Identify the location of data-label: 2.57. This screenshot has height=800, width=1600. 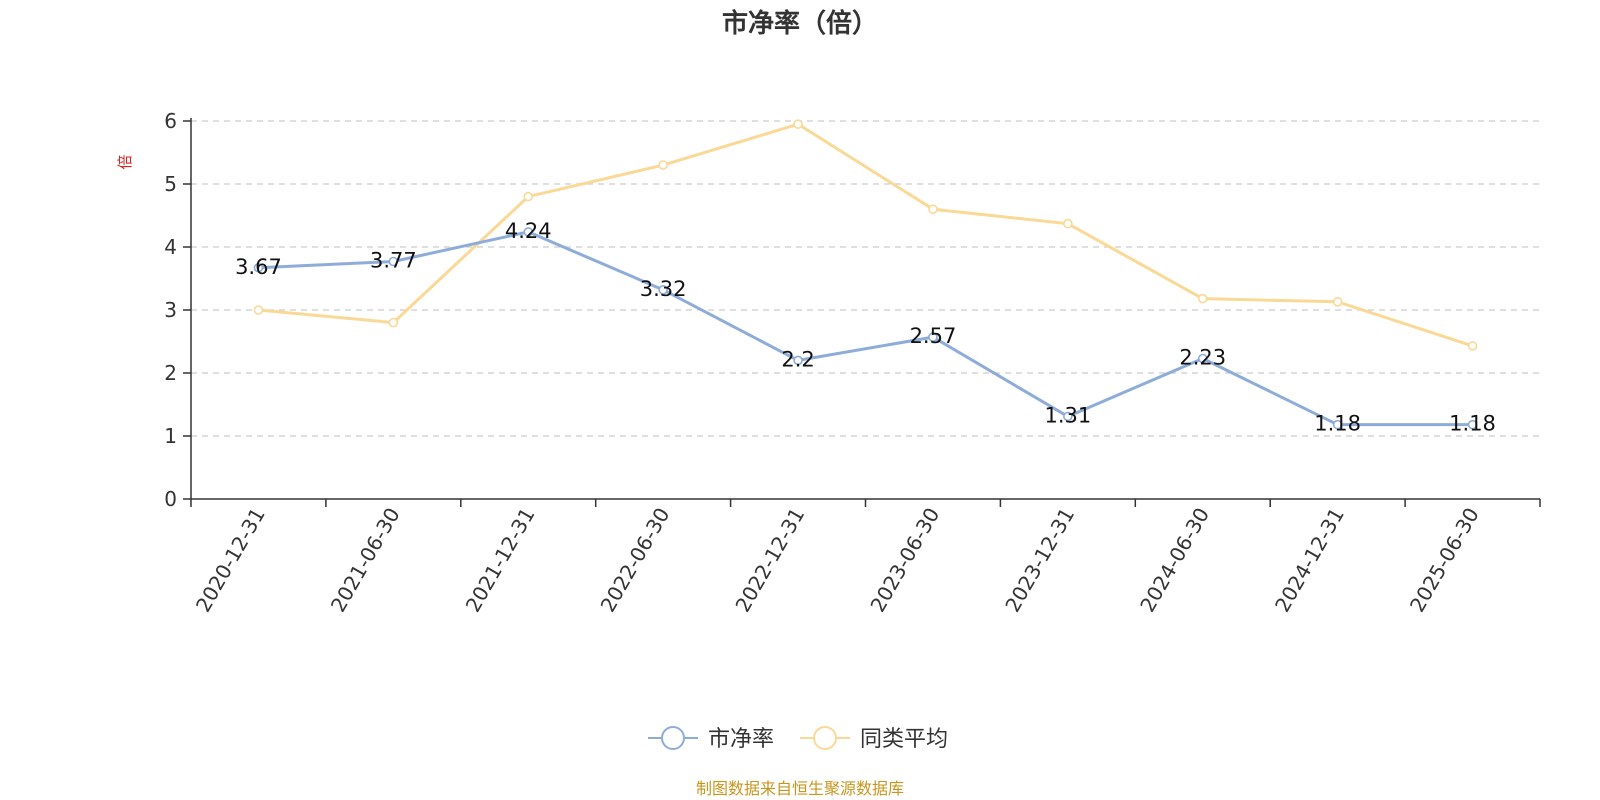
(933, 336).